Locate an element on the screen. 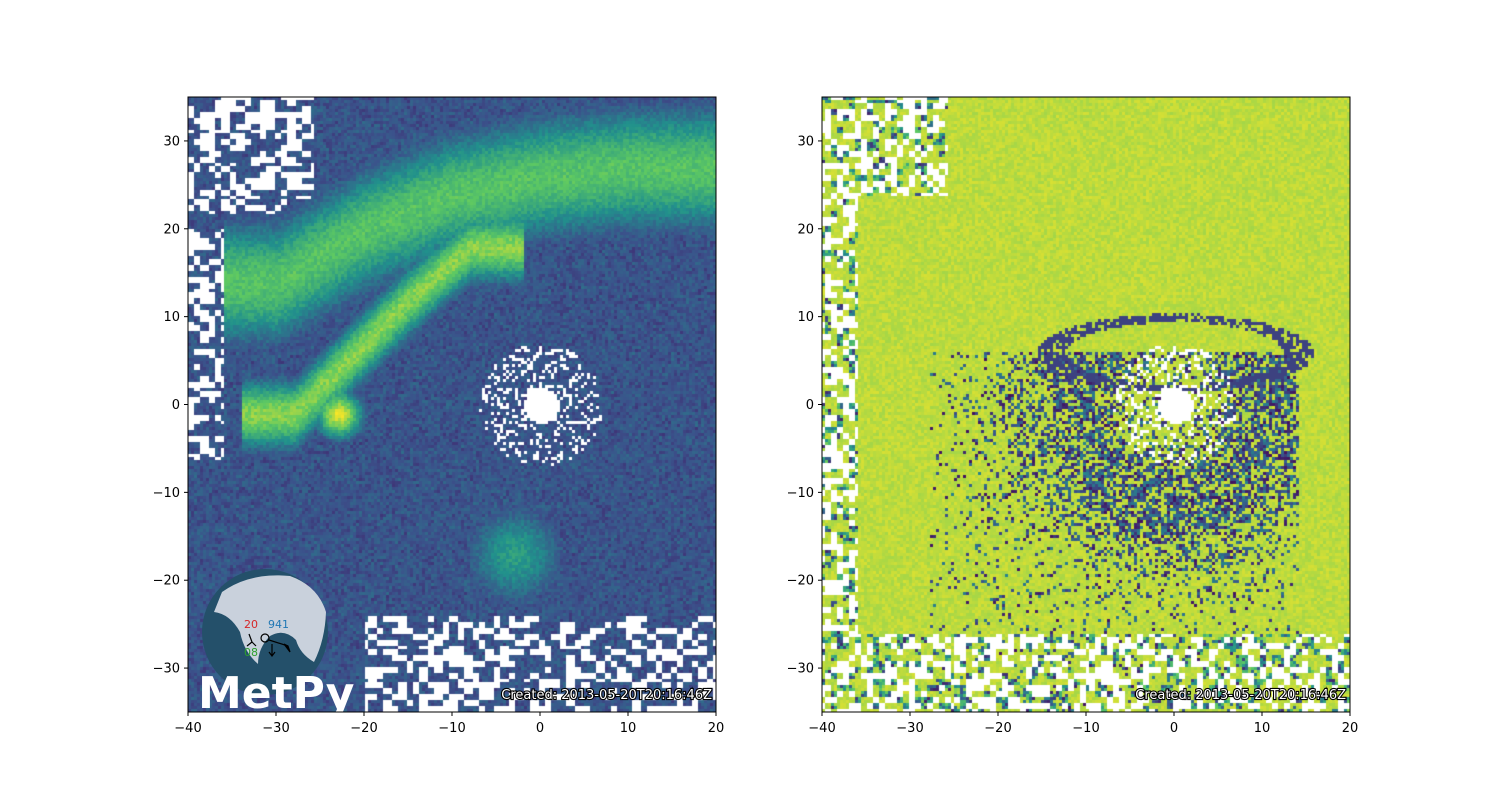  left-xtick-label: −10 is located at coordinates (451, 728).